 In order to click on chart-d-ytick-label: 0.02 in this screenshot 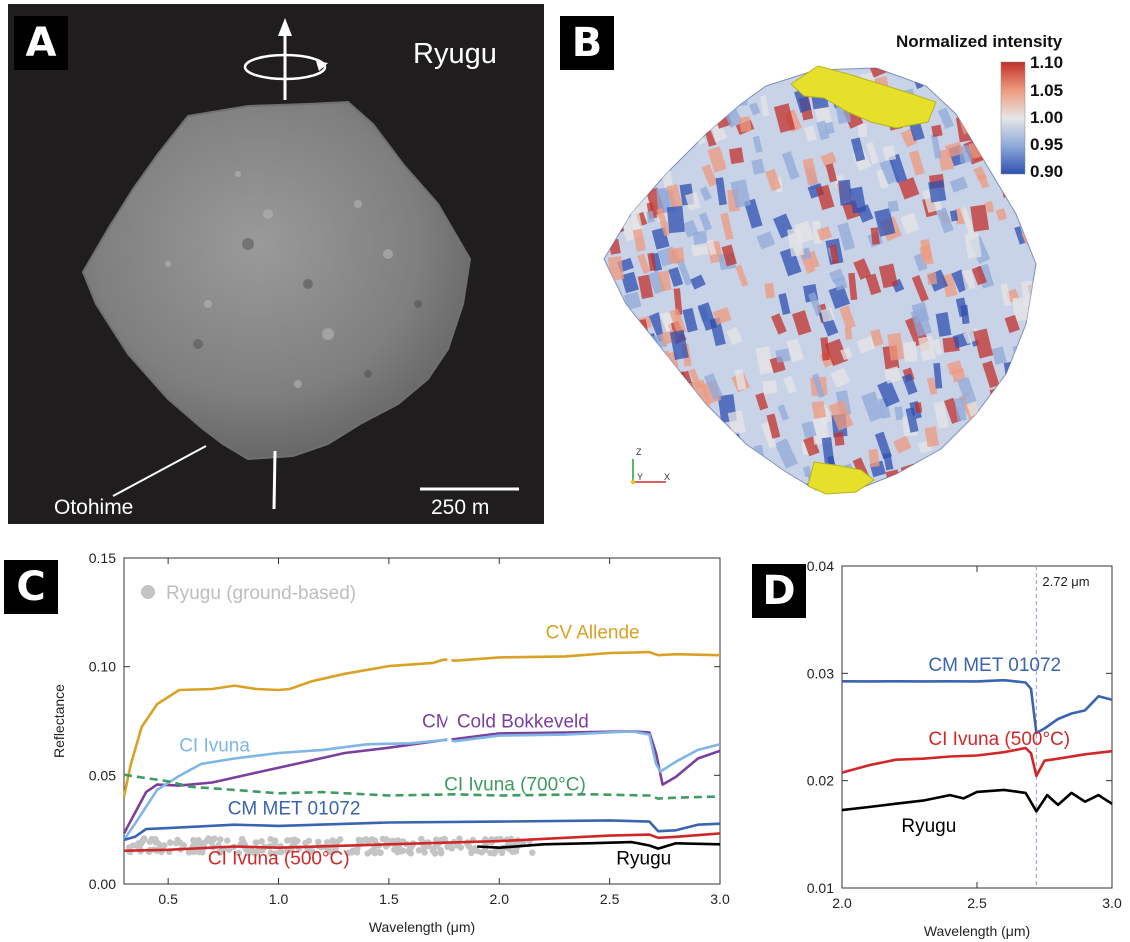, I will do `click(820, 781)`.